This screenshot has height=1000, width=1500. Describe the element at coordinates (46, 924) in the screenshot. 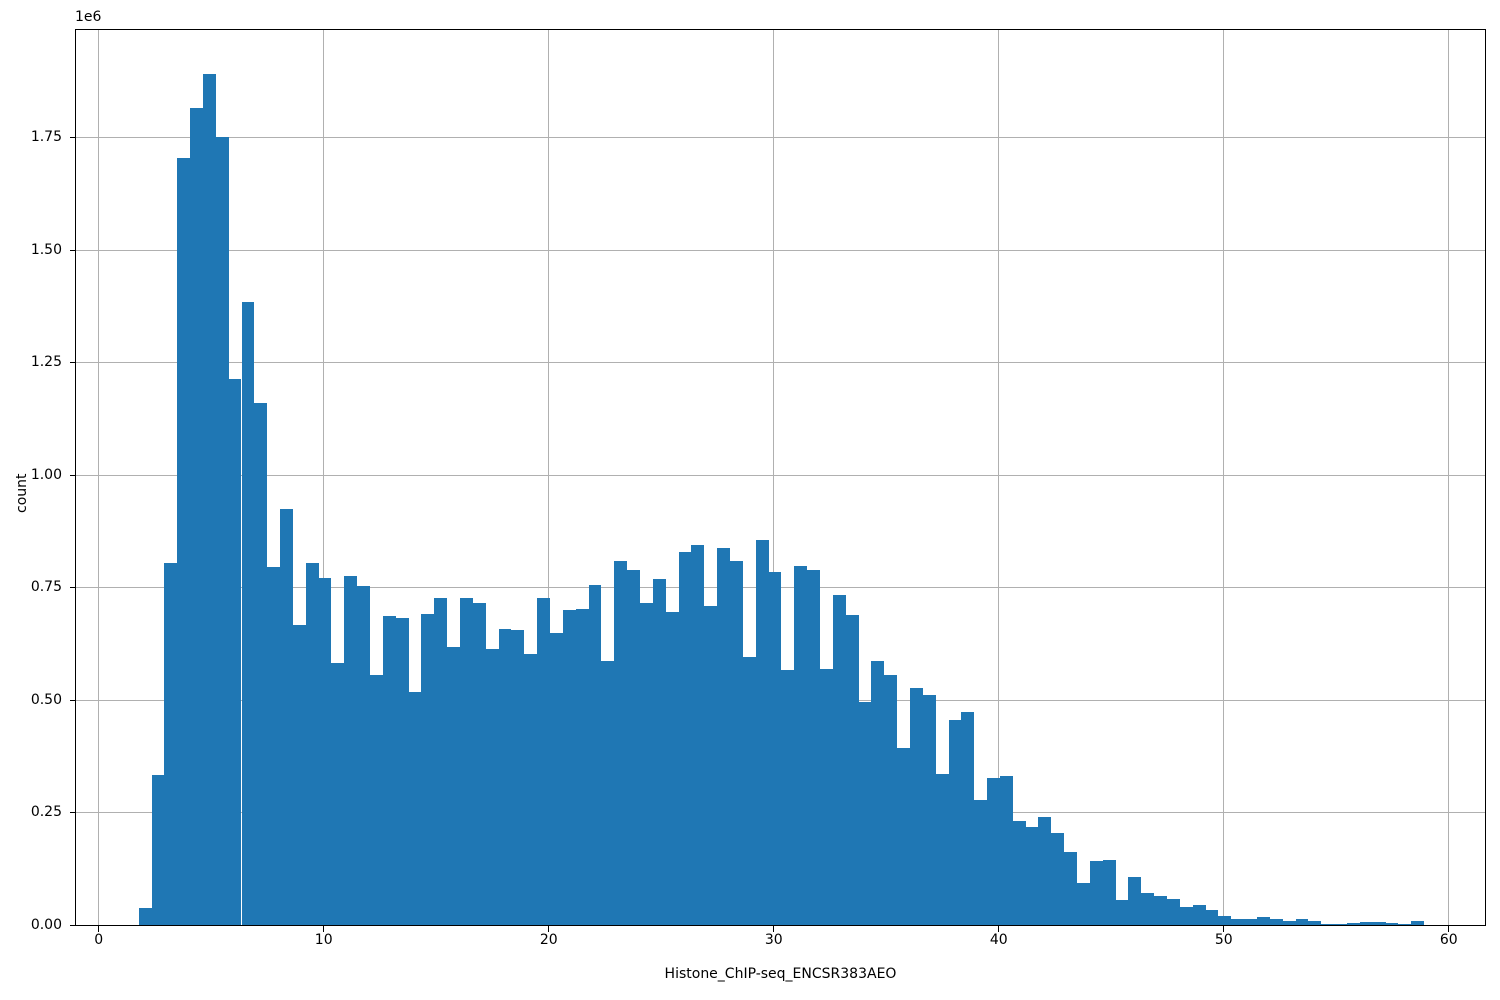

I see `y-tick-label: 0.00` at that location.